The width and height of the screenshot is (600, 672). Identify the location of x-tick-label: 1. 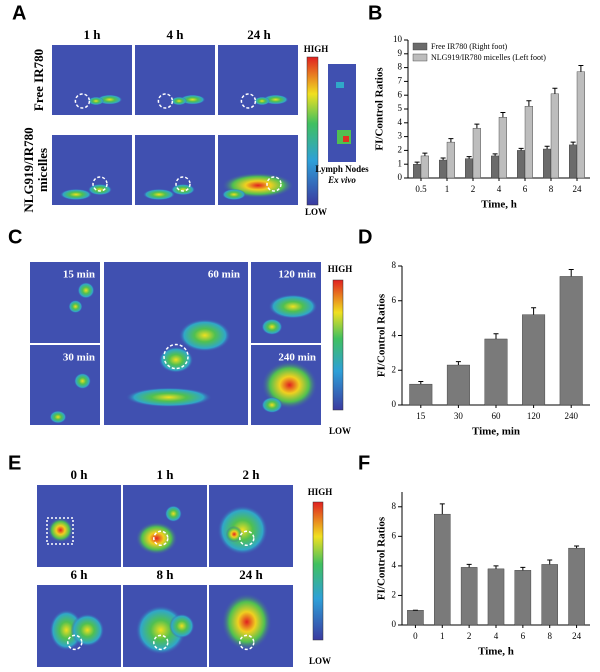
(447, 189).